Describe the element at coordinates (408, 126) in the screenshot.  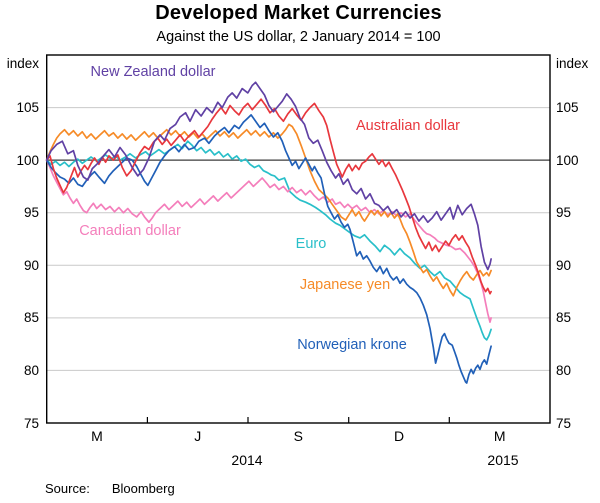
I see `series-label-aud: Australian dollar` at that location.